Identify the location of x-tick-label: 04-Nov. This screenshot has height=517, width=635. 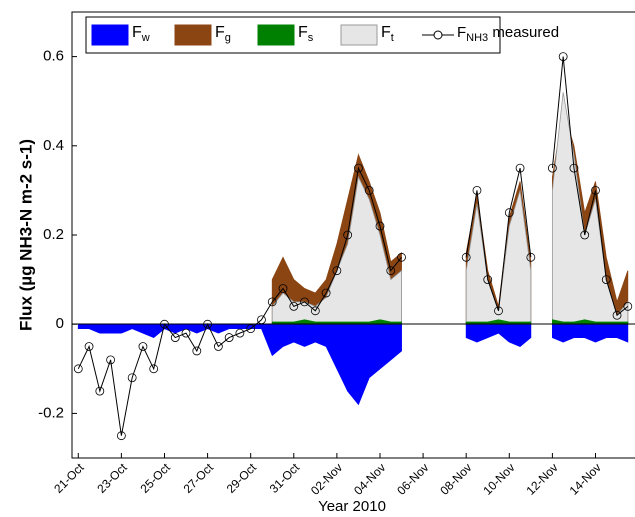
(369, 478).